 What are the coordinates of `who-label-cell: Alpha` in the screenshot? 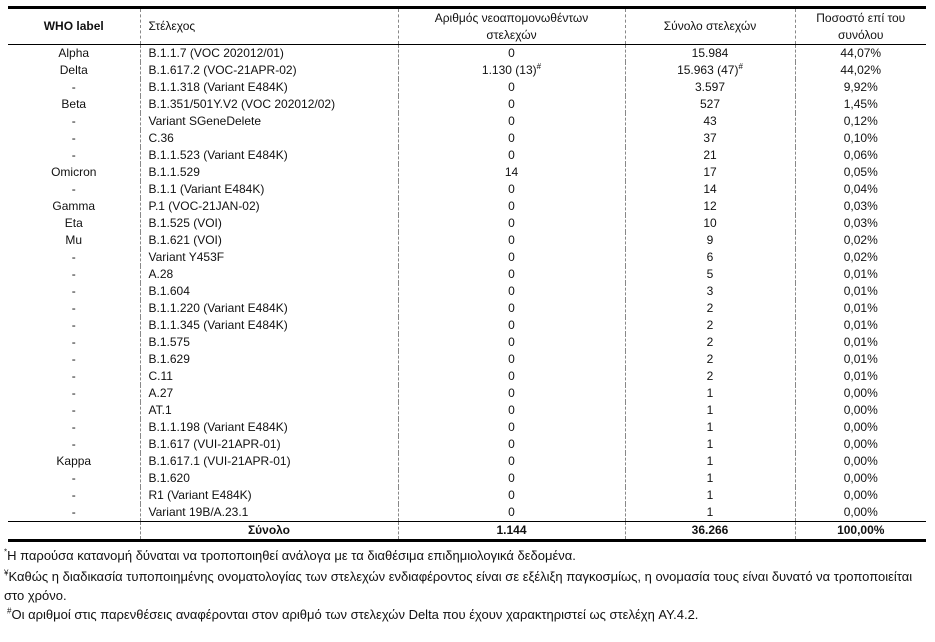 It's located at (74, 53).